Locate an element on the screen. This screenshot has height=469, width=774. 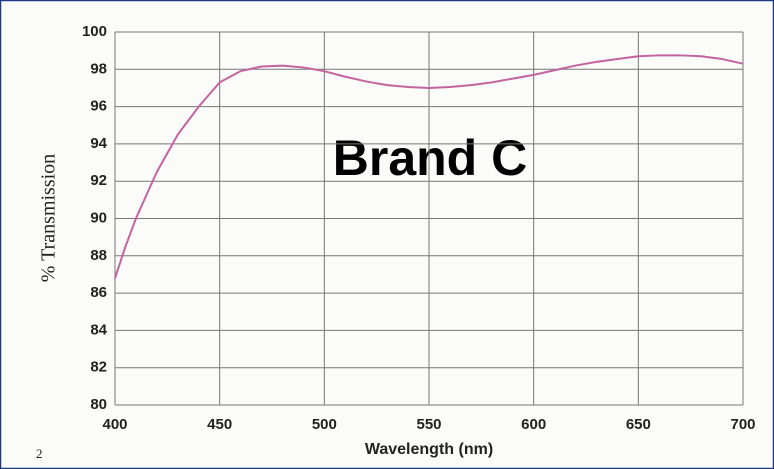
x-tick-label: 550 is located at coordinates (428, 424).